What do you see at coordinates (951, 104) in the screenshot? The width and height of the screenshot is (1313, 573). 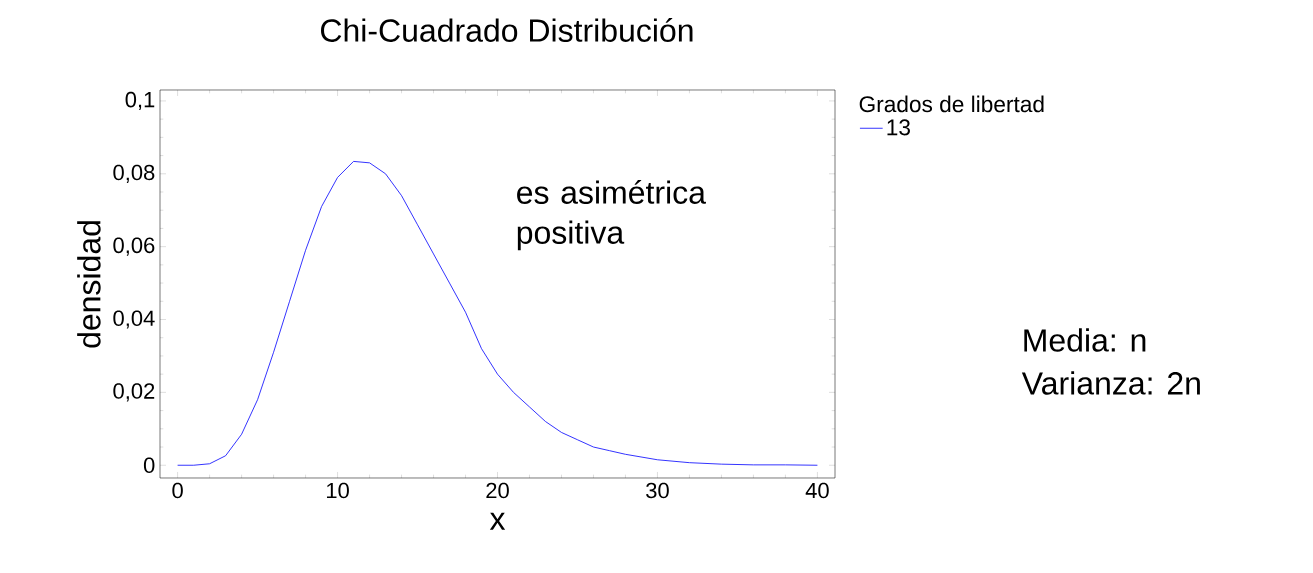 I see `legend-title: Grados de libertad` at bounding box center [951, 104].